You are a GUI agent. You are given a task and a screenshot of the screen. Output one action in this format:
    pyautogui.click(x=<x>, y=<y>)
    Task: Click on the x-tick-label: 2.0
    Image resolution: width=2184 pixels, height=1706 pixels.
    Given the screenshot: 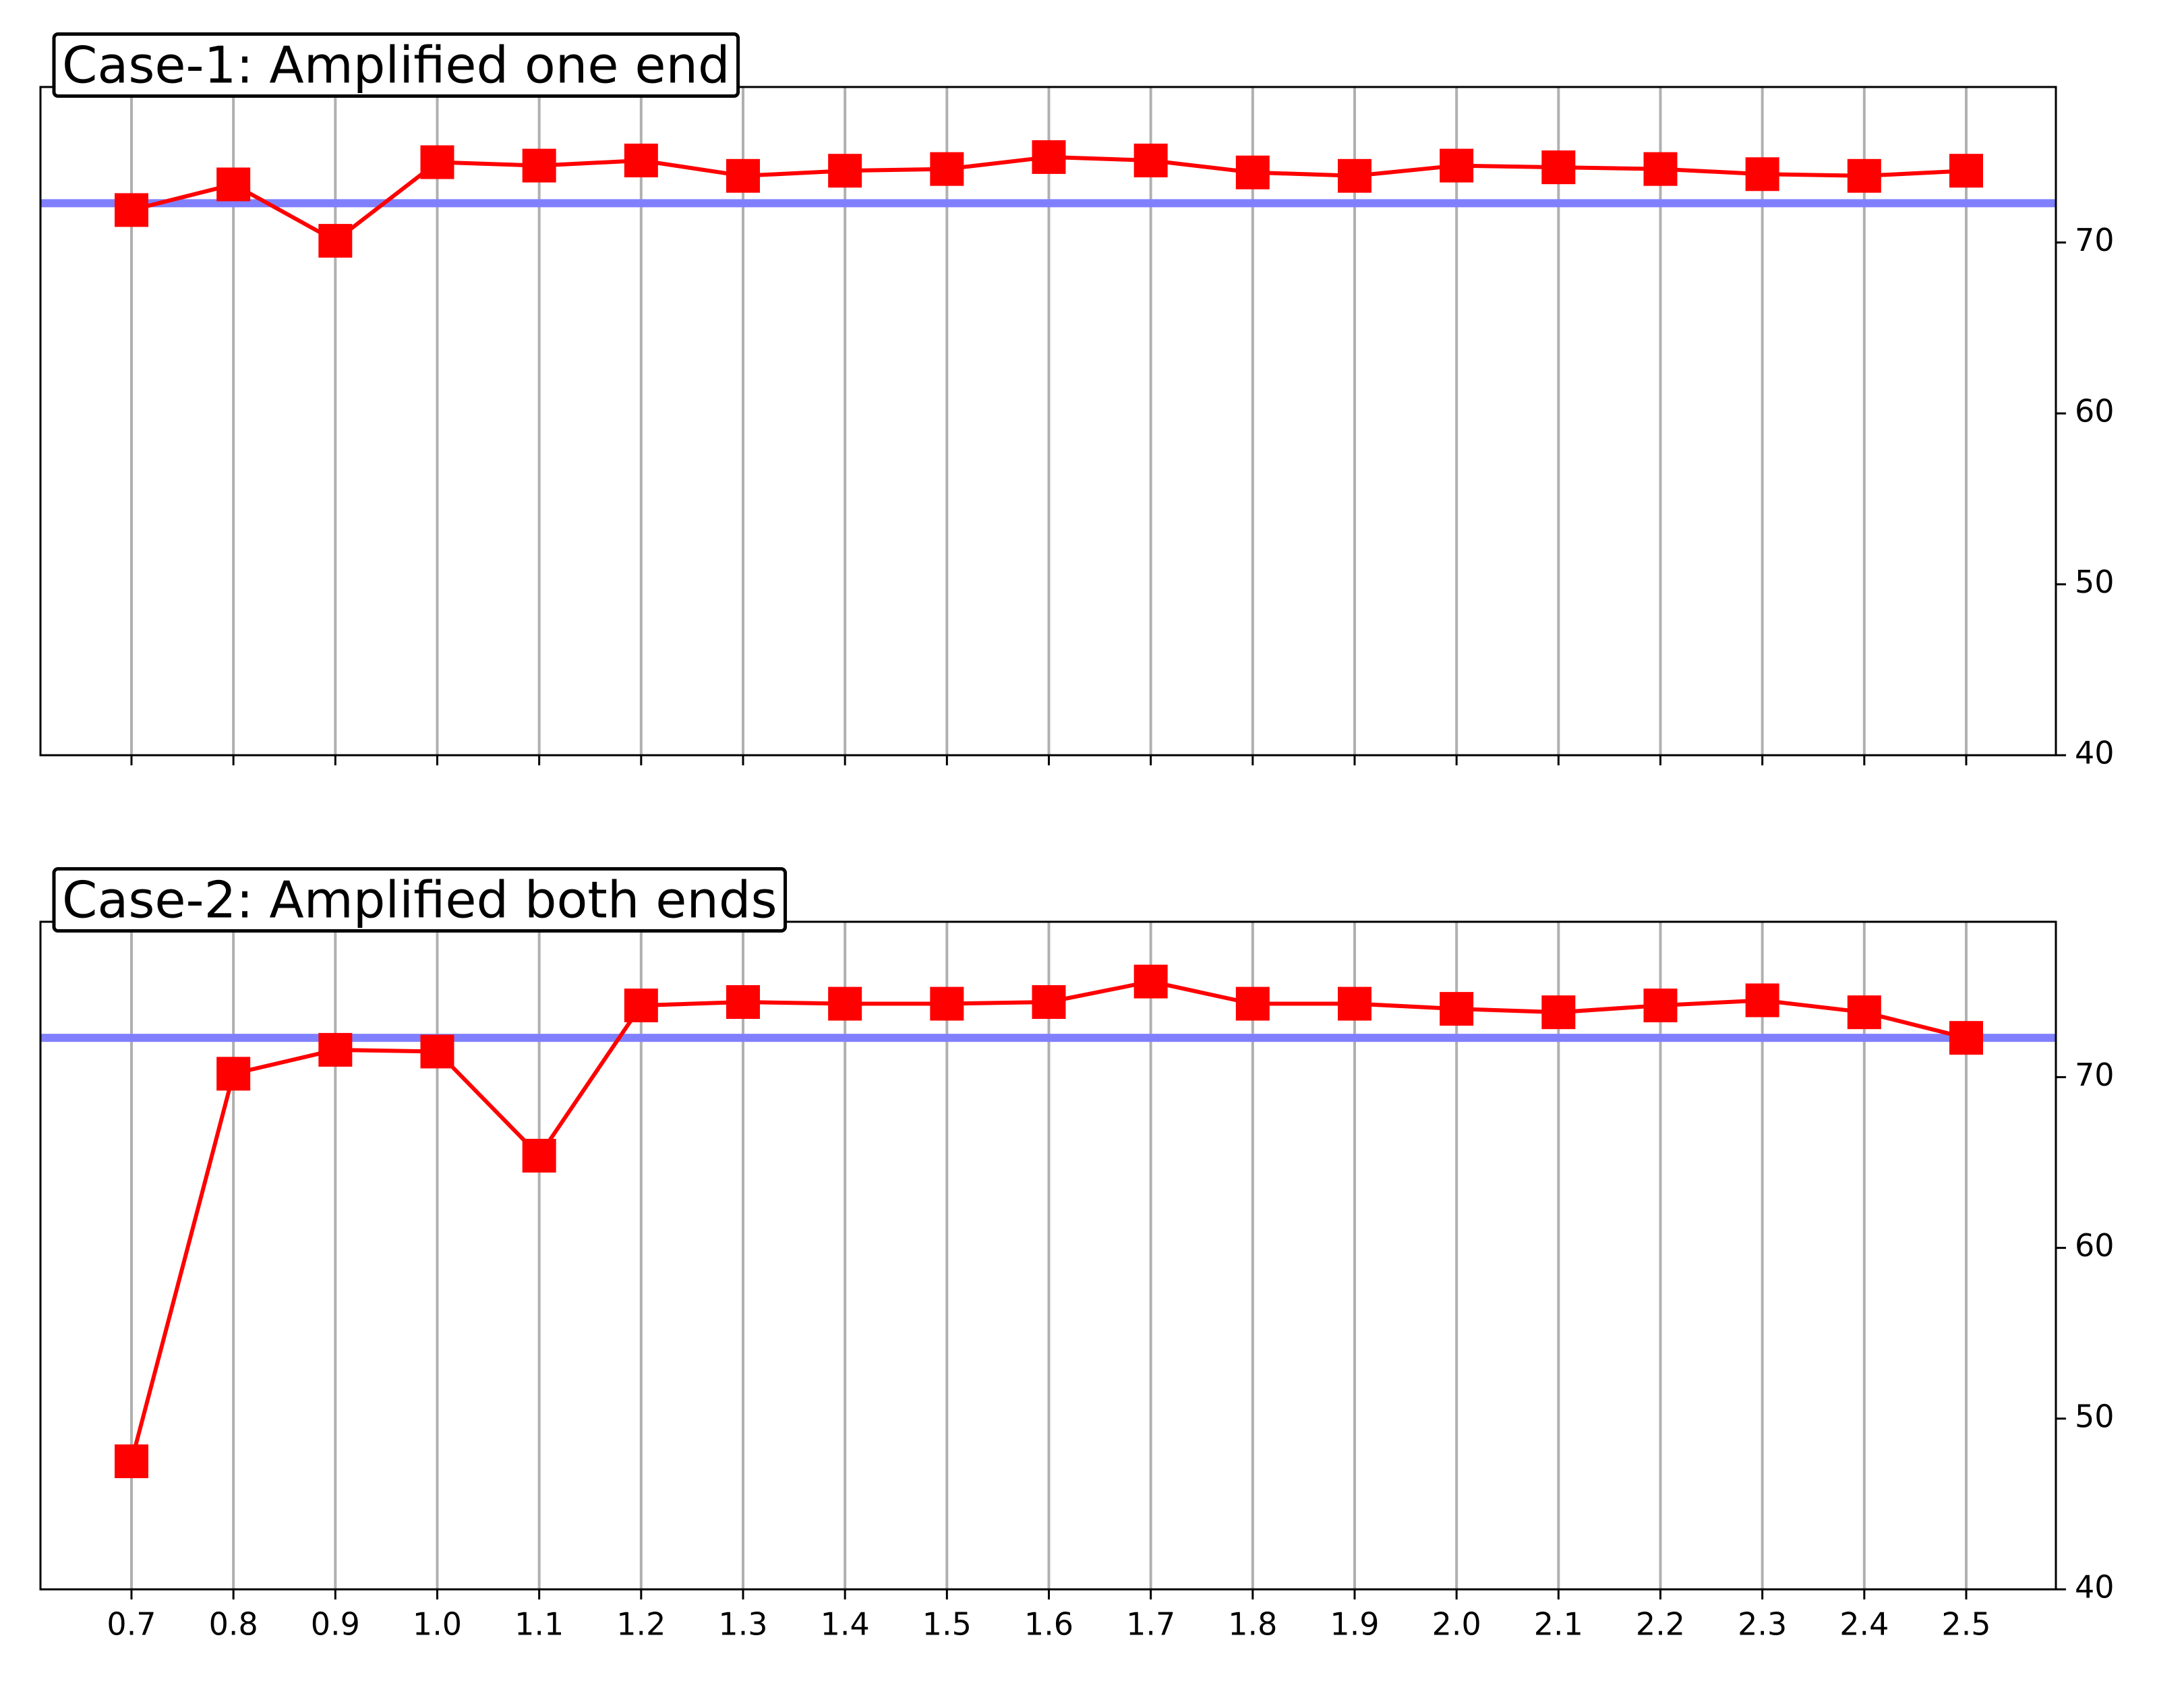 What is the action you would take?
    pyautogui.click(x=1456, y=1624)
    